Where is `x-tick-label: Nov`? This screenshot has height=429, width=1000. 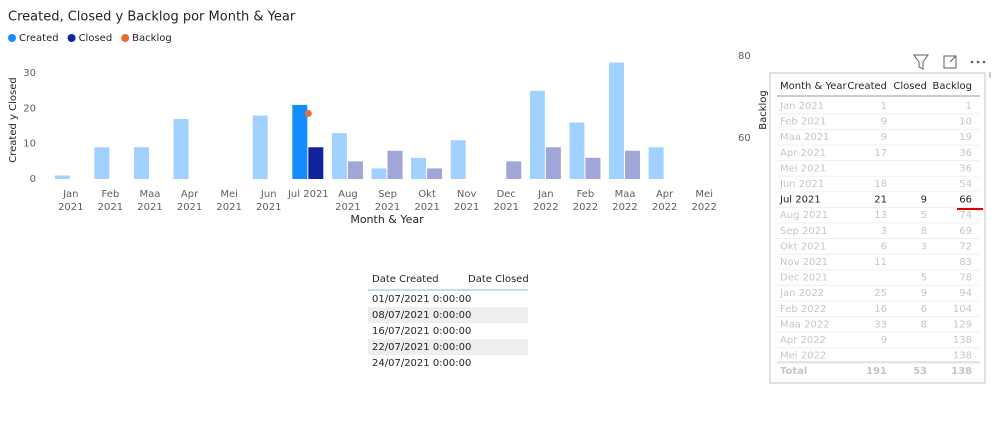
x-tick-label: Nov is located at coordinates (467, 194).